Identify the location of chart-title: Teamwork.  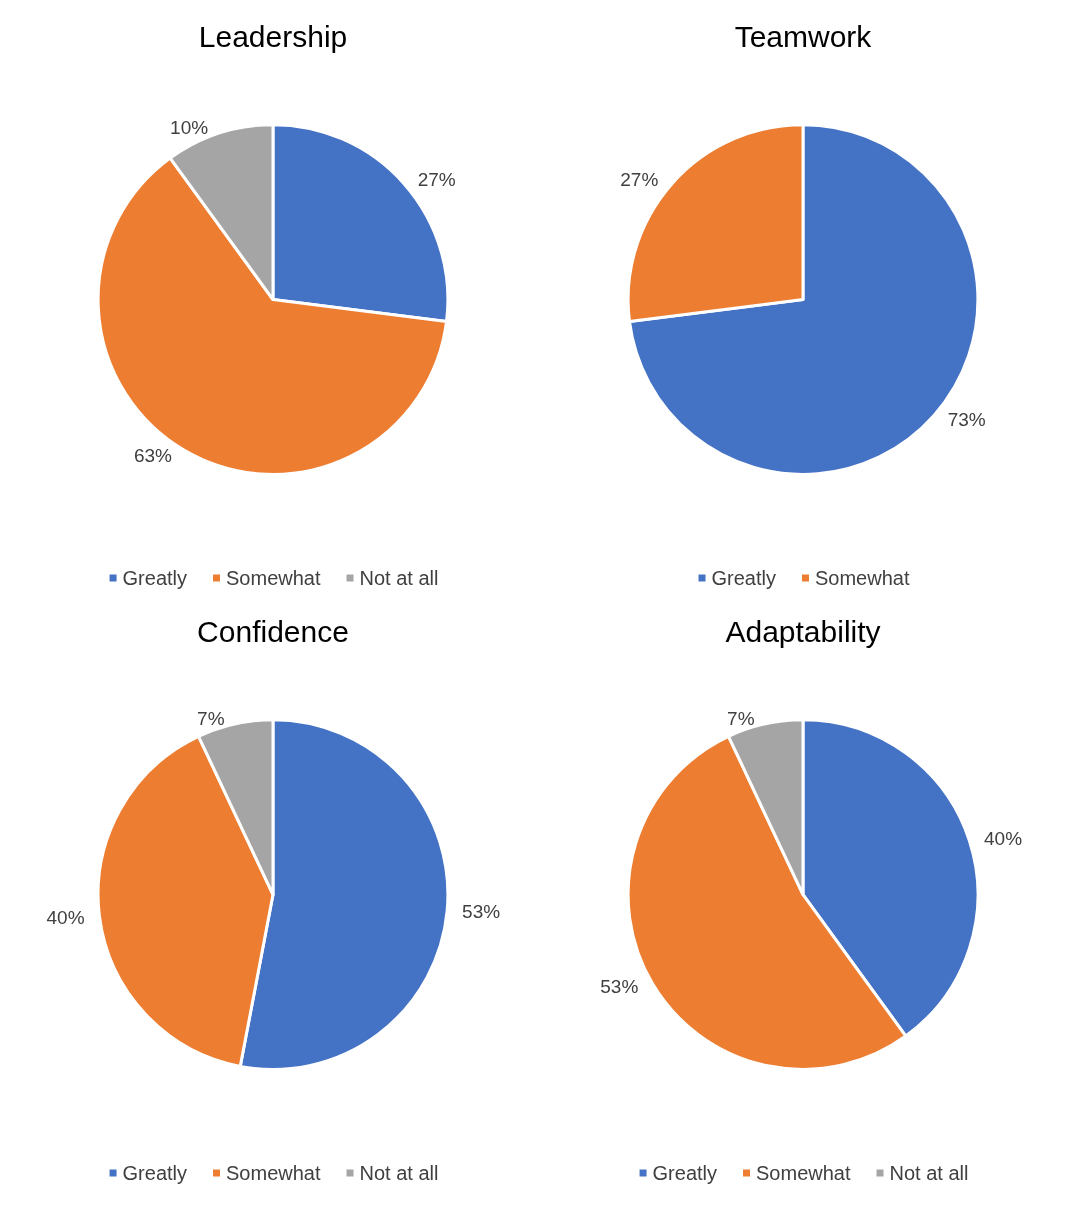
(803, 36).